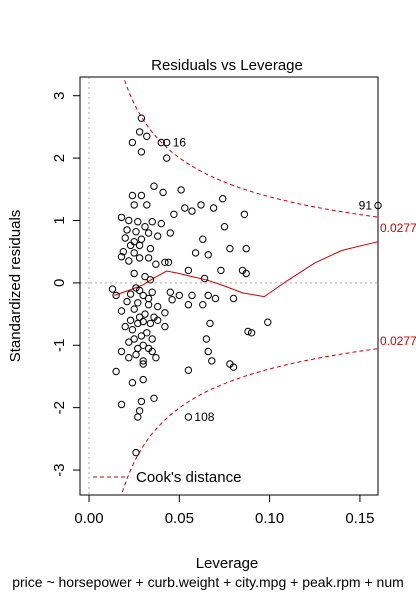  I want to click on y-tick-label: 1, so click(59, 220).